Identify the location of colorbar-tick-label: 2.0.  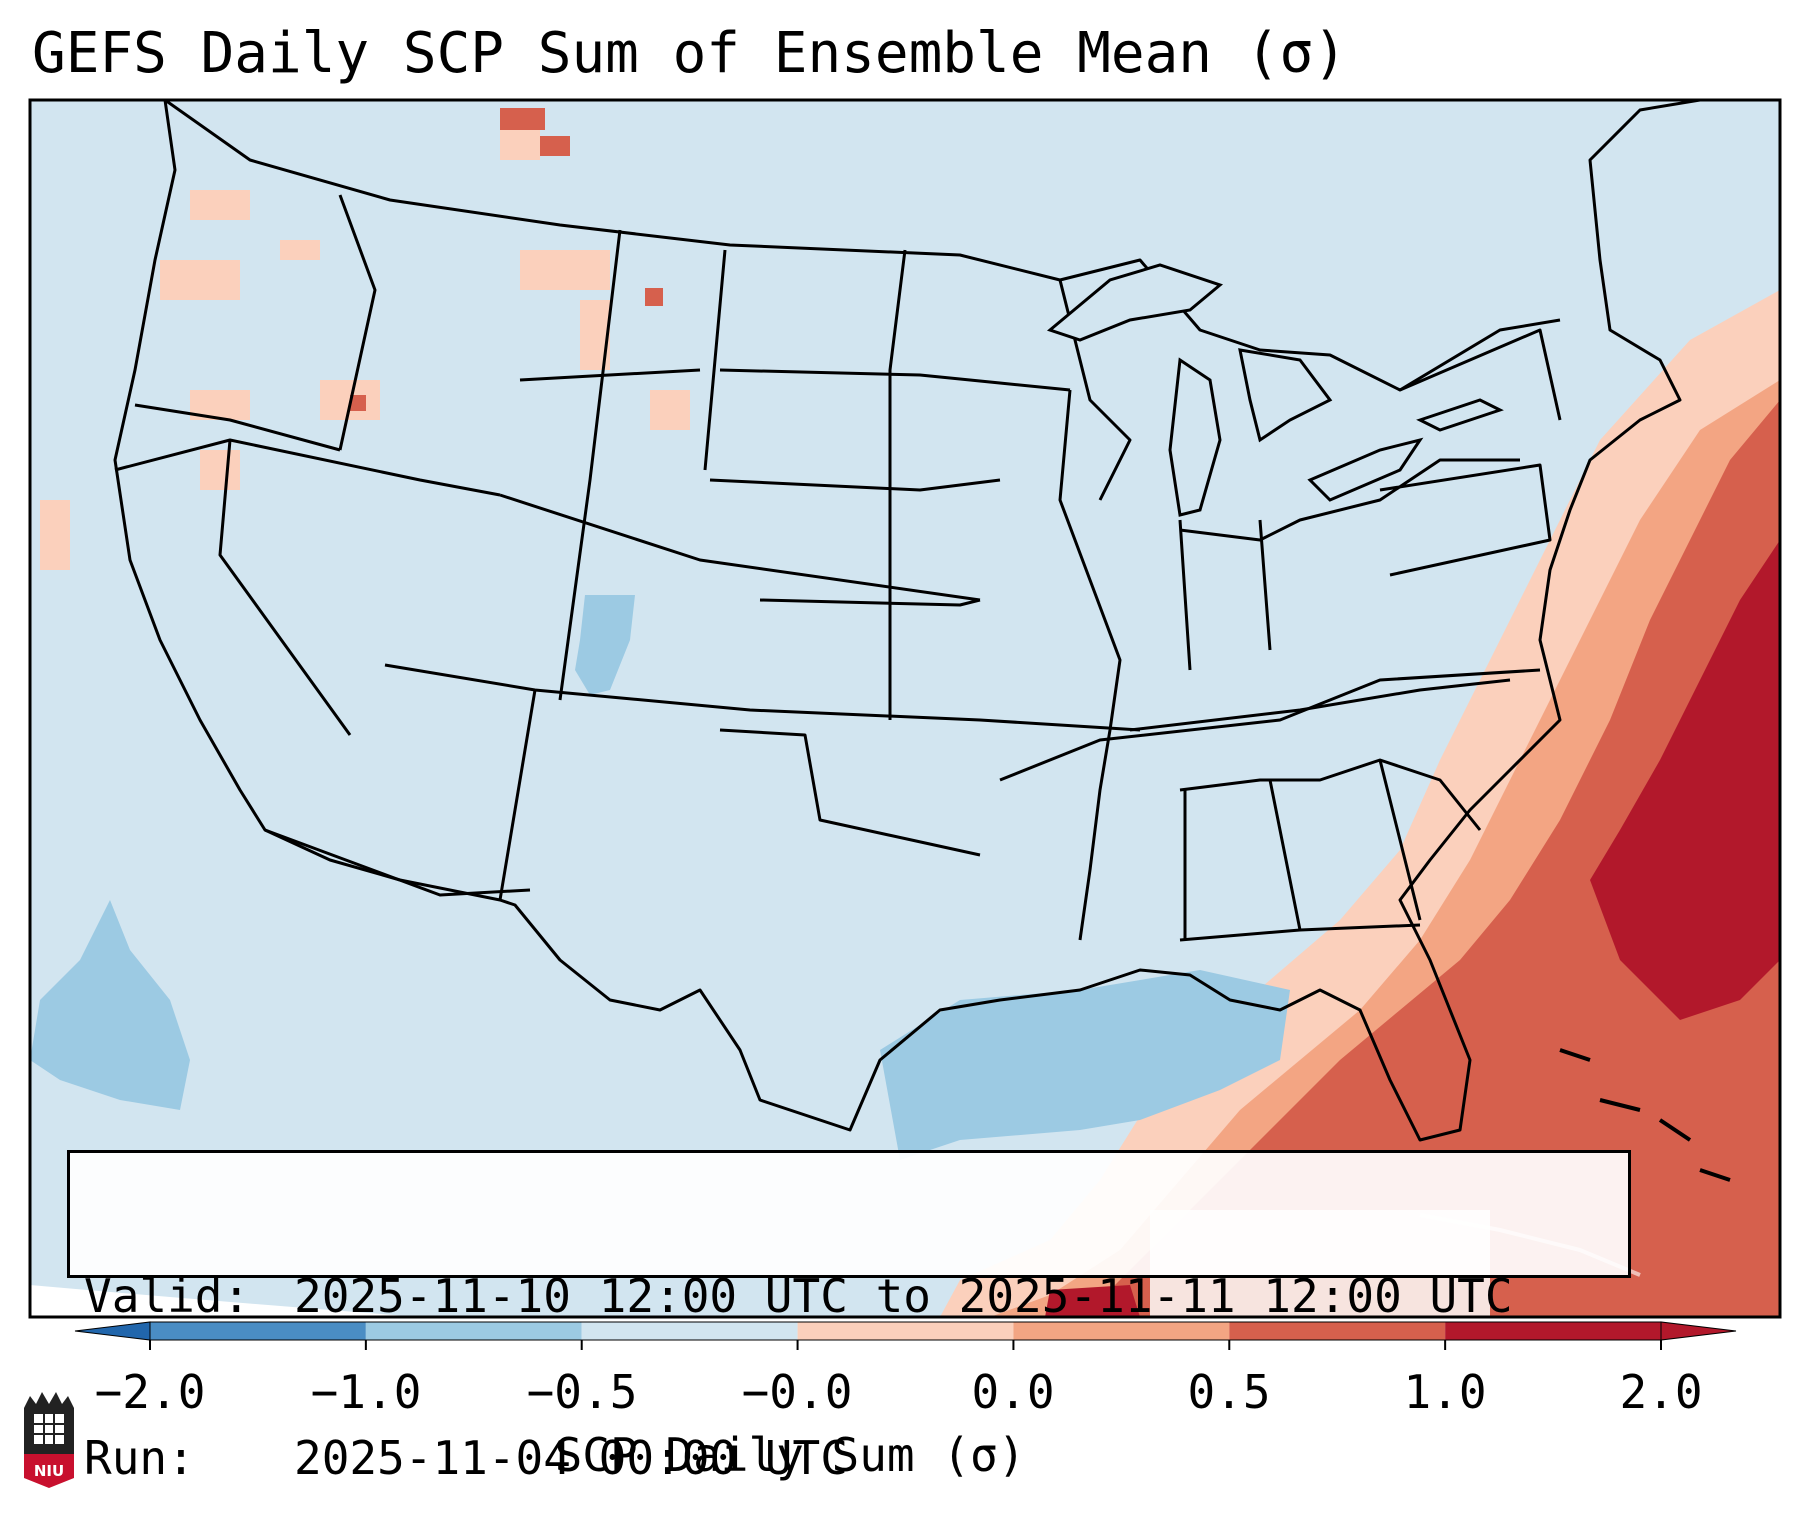
(1661, 1392).